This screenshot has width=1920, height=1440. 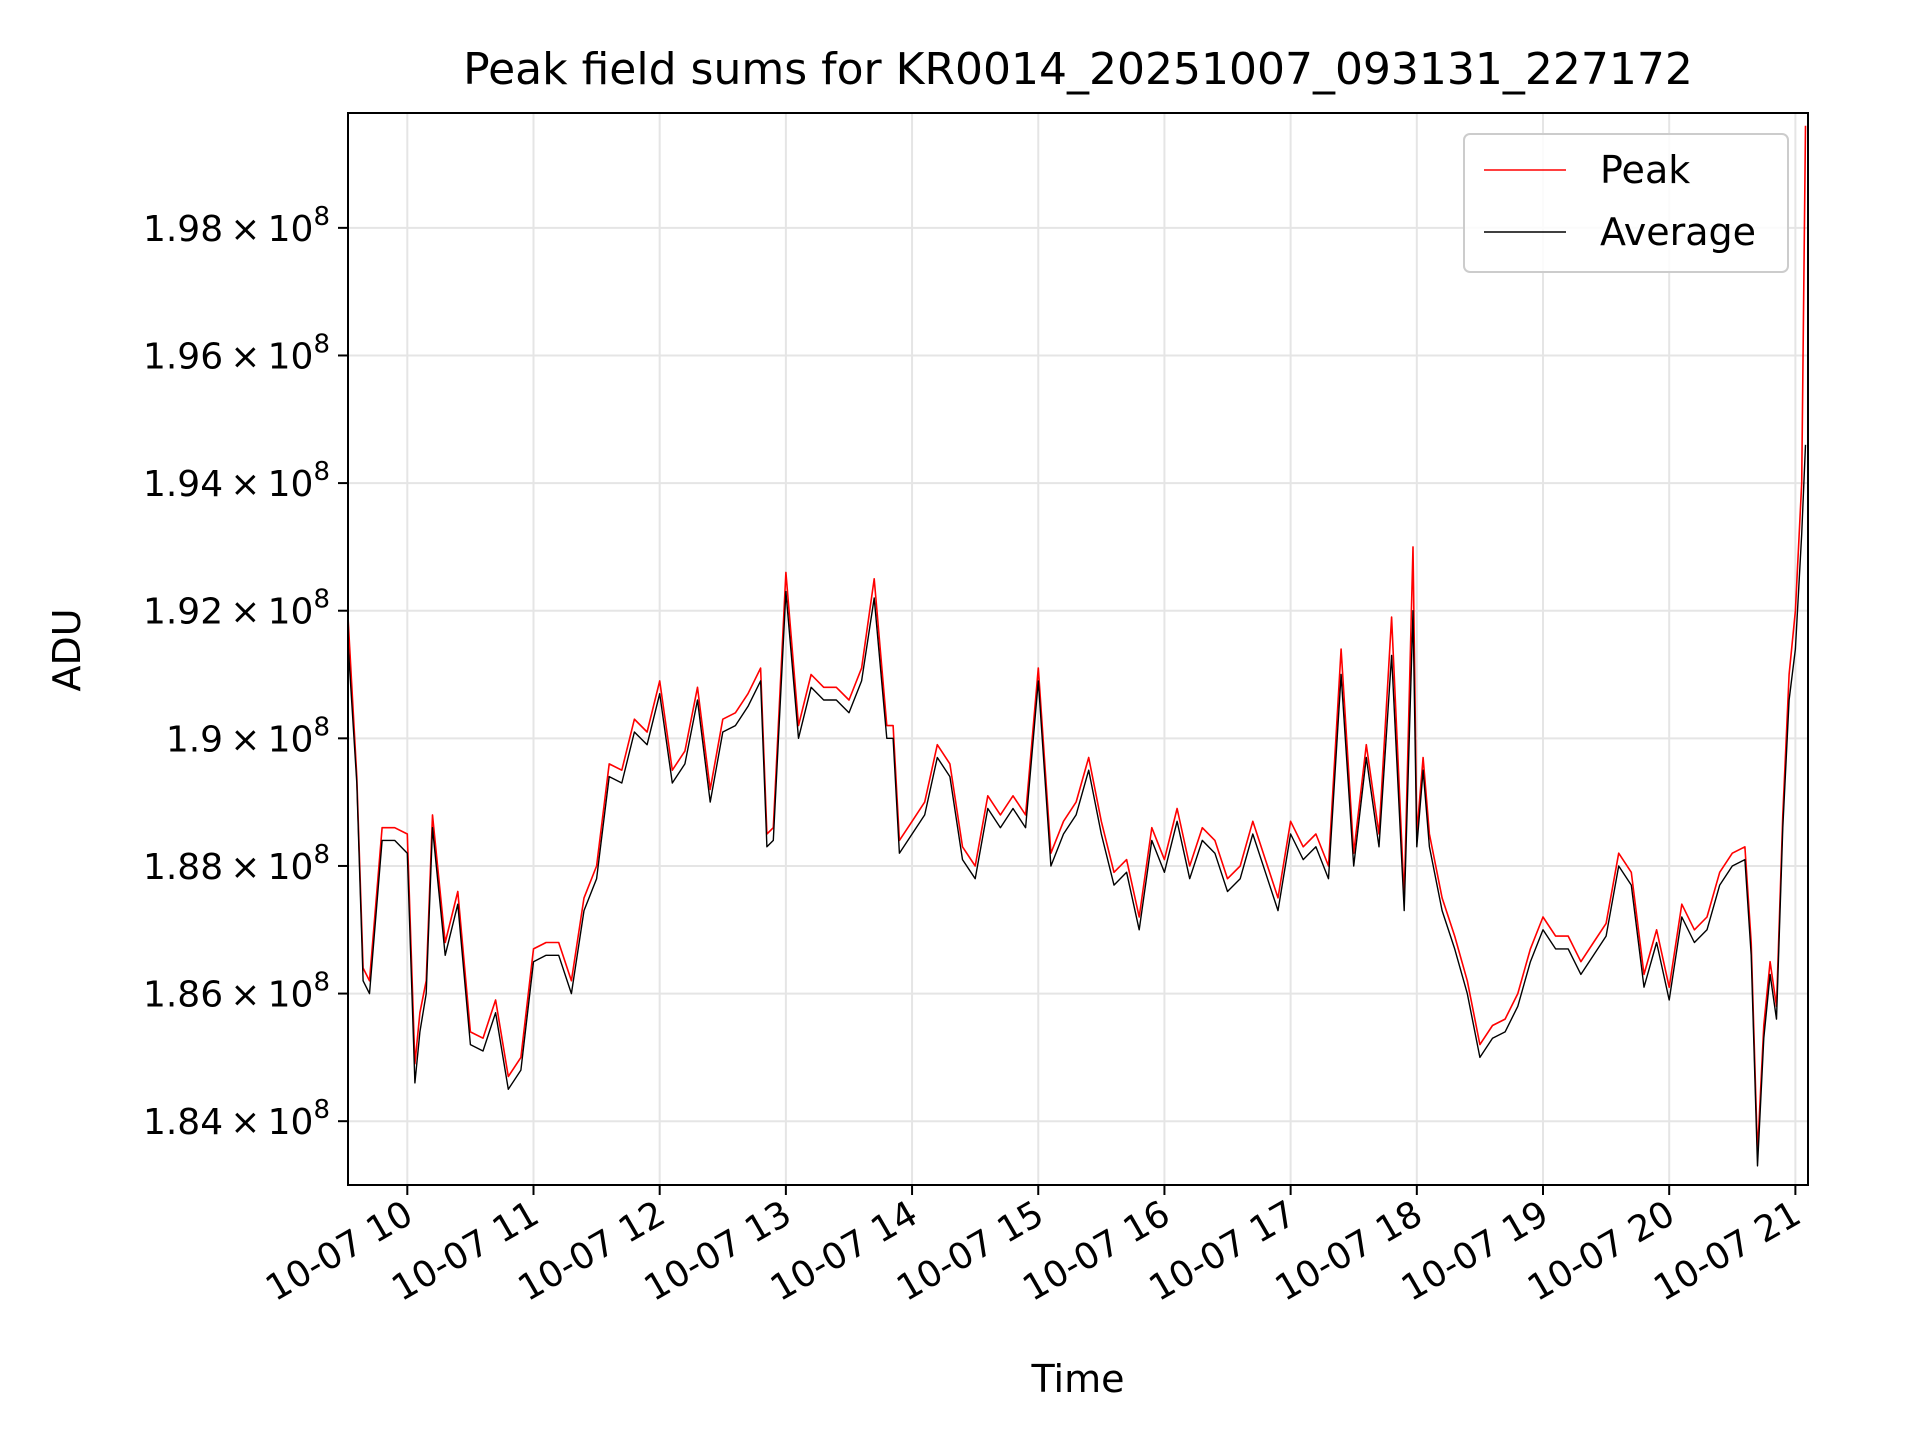 I want to click on y-tick-label: 1.88 × 10⁸, so click(x=236, y=864).